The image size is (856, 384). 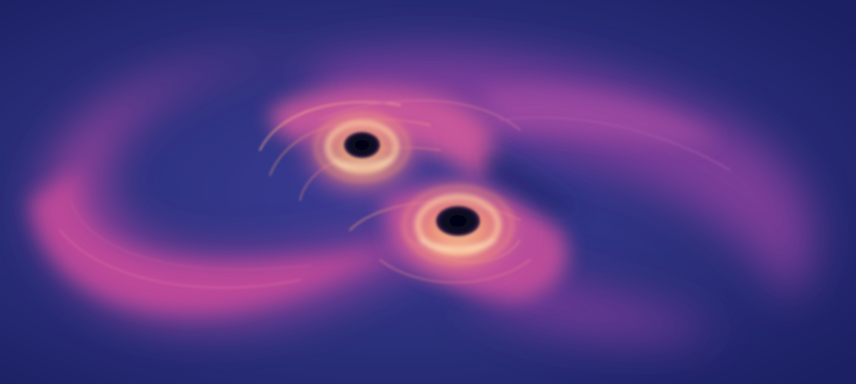 What do you see at coordinates (362, 145) in the screenshot?
I see `black-hole-upper-left` at bounding box center [362, 145].